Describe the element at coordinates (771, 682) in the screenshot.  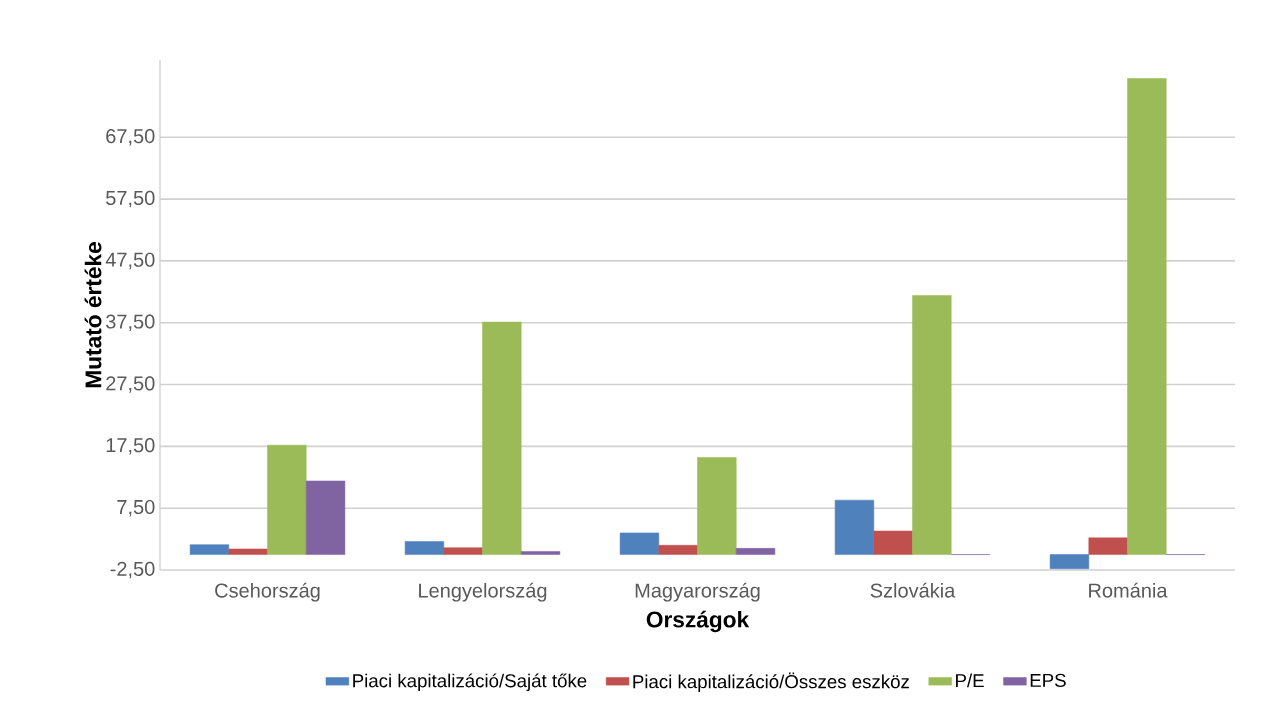
I see `legend-label: Piaci kapitalizáció/Összes eszköz` at that location.